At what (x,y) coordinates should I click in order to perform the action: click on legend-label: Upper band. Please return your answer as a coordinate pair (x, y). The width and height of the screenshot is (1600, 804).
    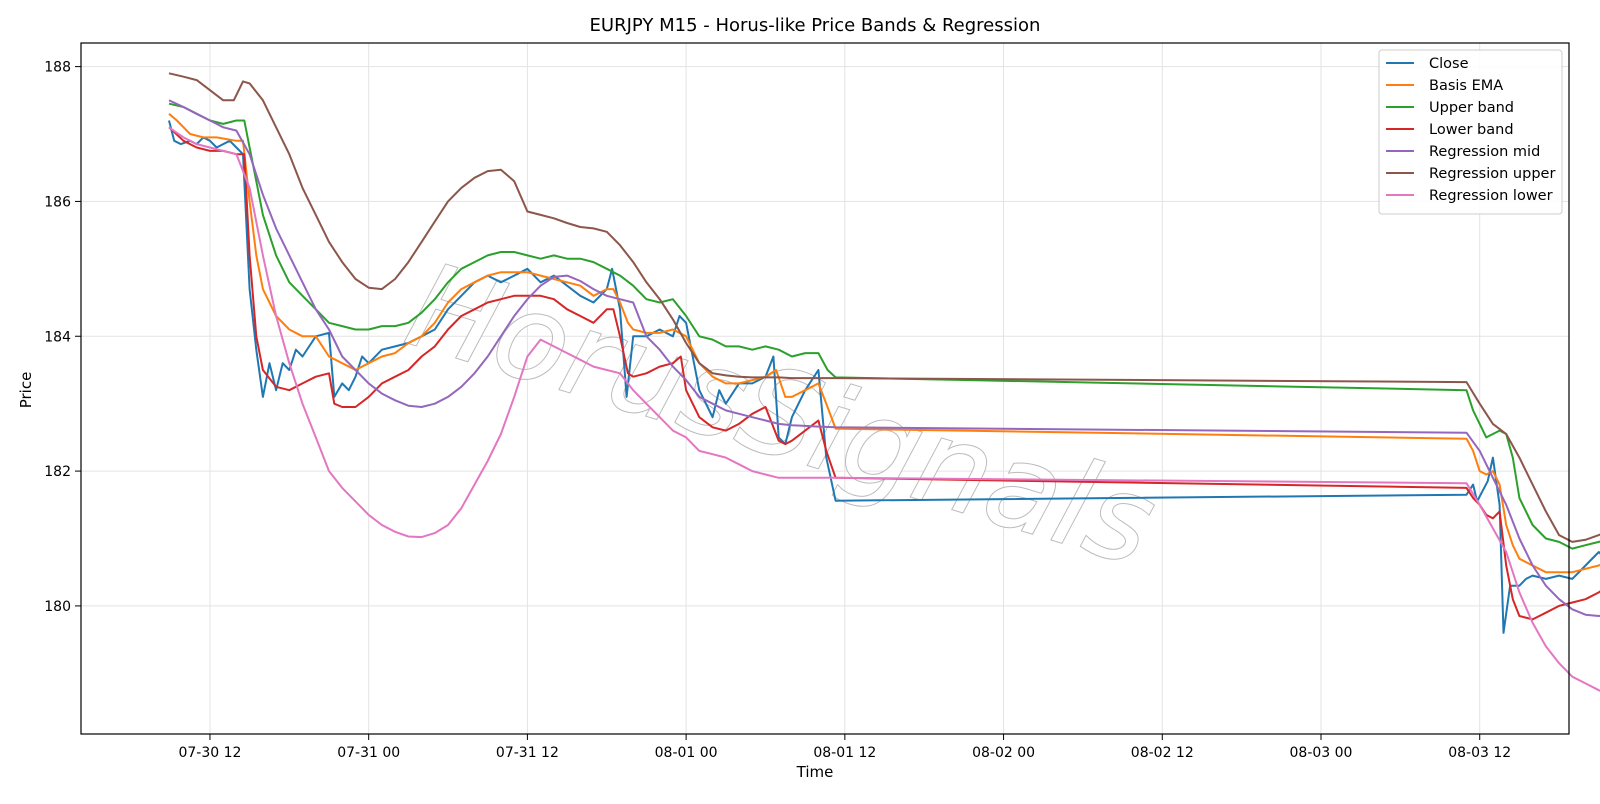
    Looking at the image, I should click on (1471, 108).